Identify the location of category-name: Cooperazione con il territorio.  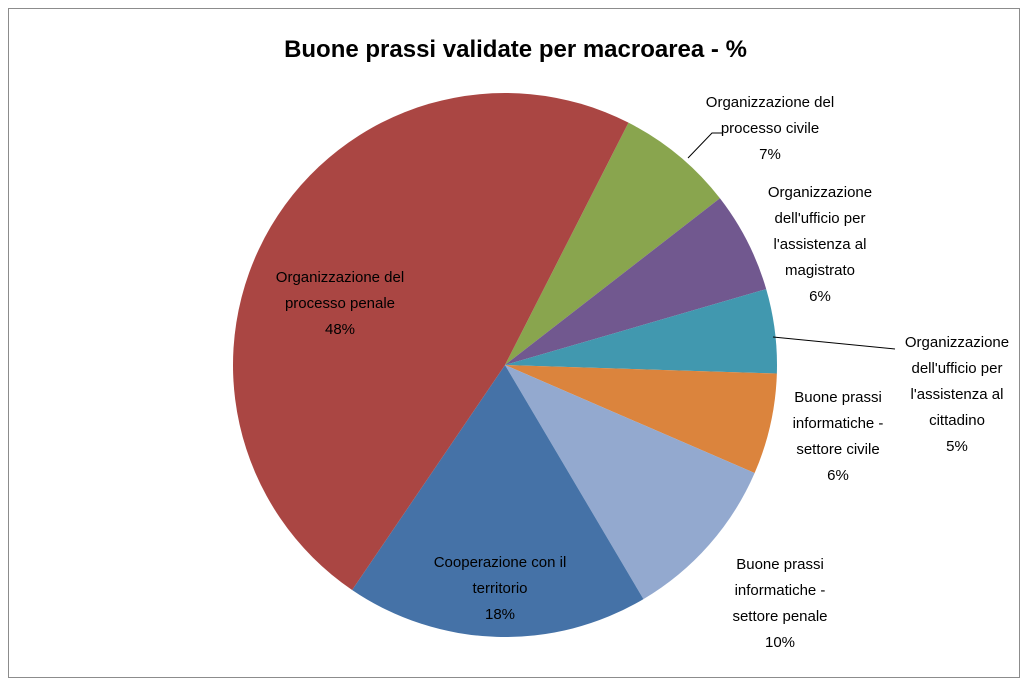
(500, 575).